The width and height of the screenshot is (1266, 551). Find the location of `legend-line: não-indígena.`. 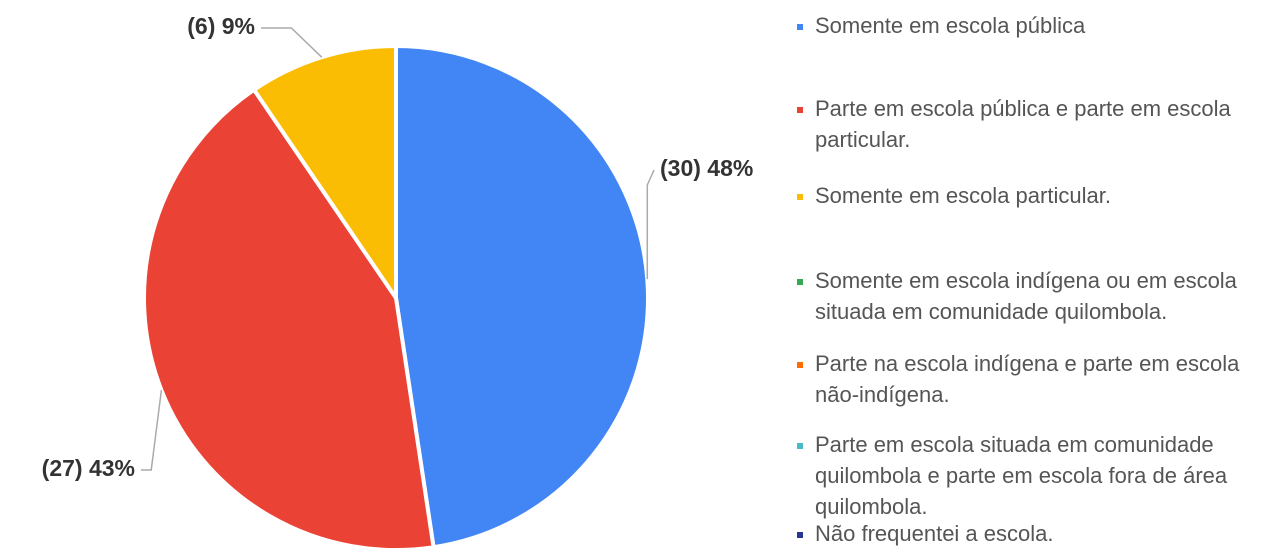

legend-line: não-indígena. is located at coordinates (882, 394).